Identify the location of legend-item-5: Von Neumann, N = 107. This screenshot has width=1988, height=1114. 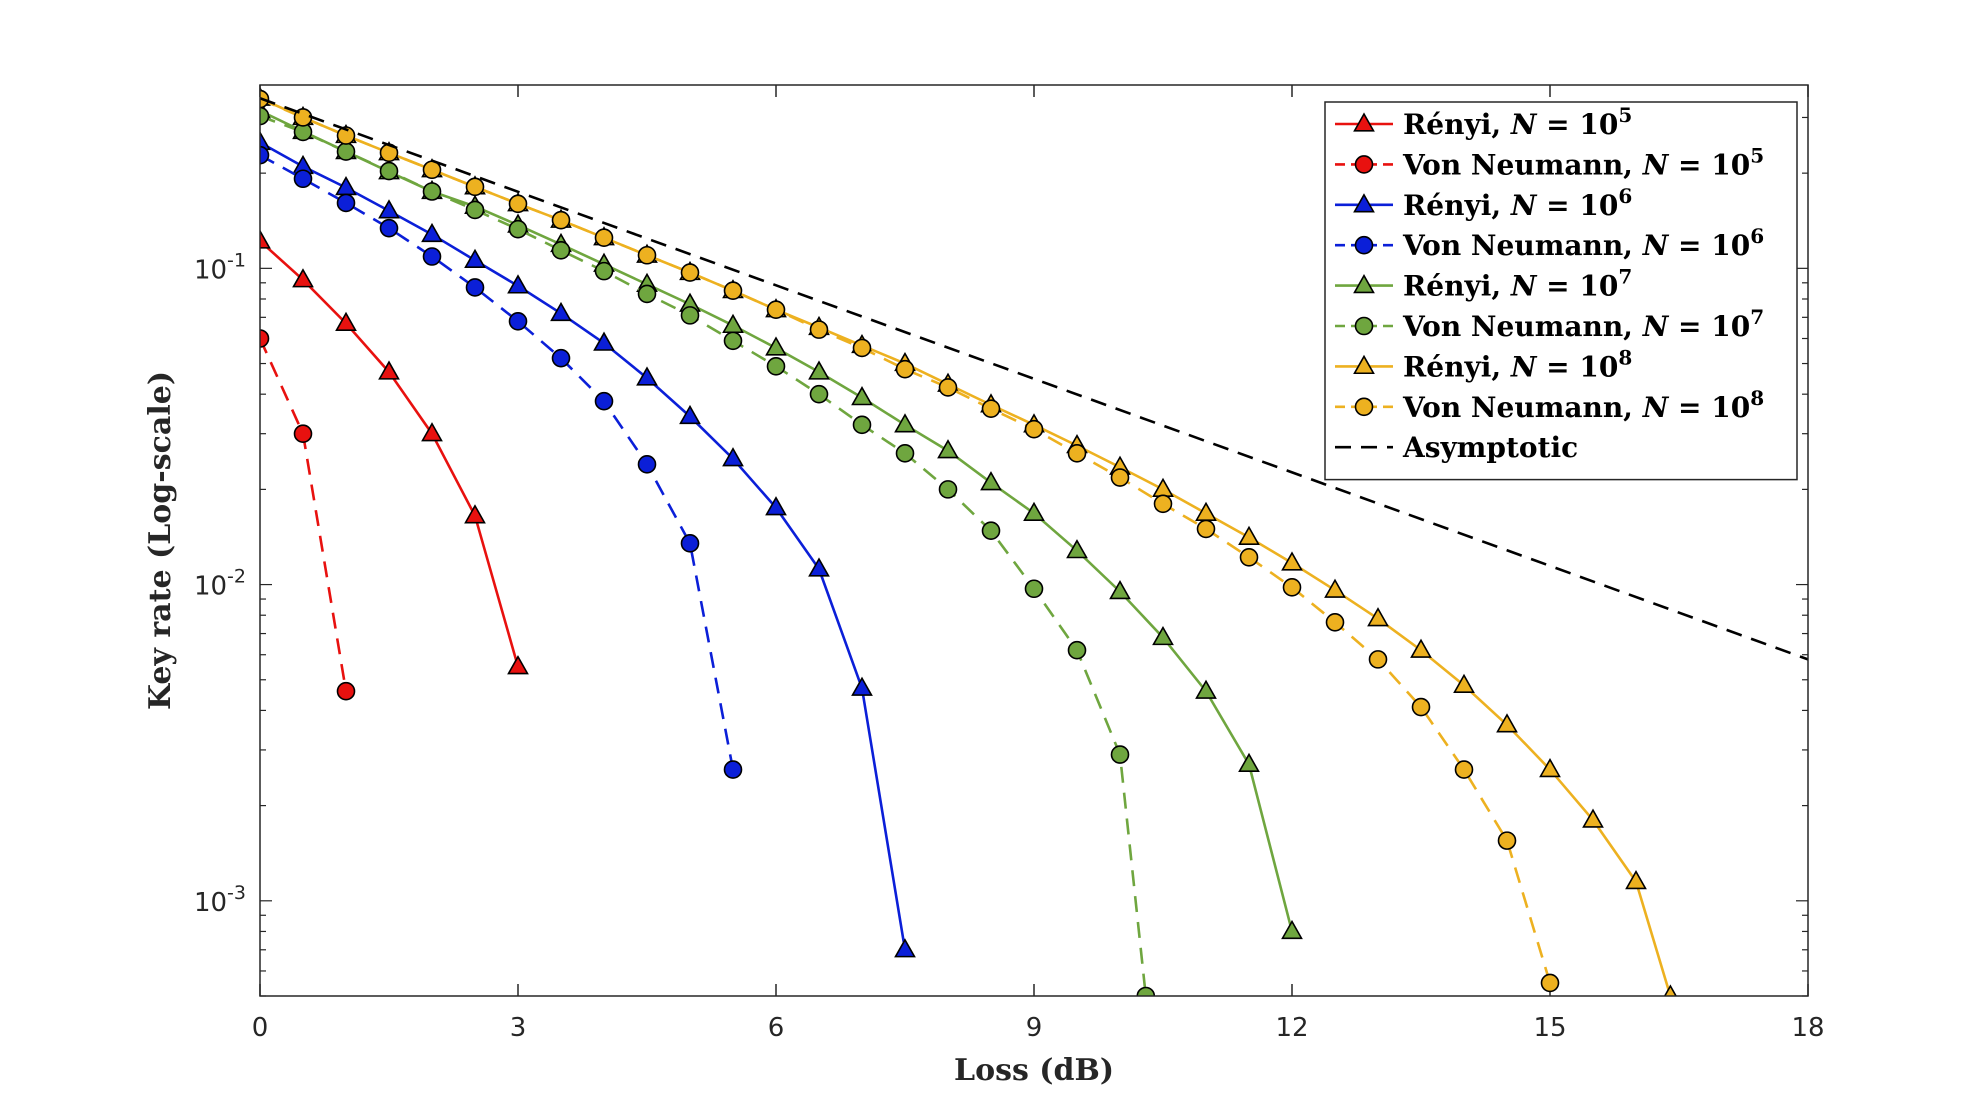
(1549, 324).